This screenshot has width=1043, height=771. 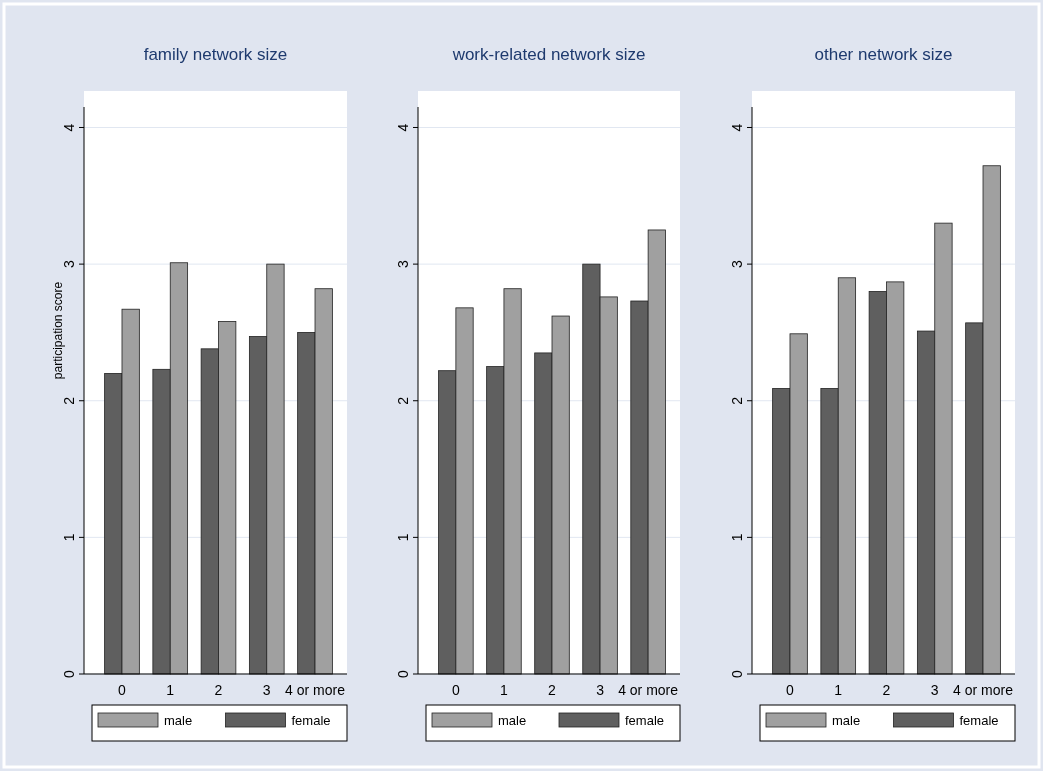 I want to click on chart-title: other network size, so click(x=883, y=54).